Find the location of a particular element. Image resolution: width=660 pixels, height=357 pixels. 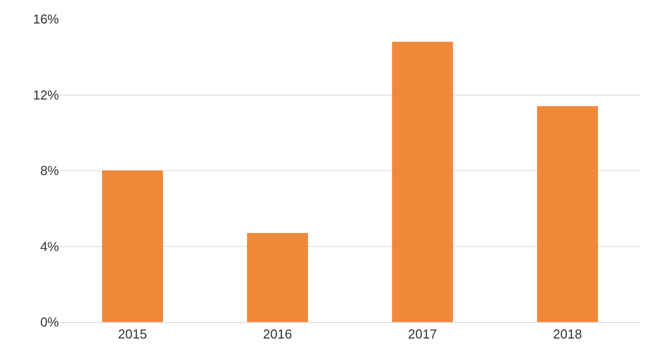

y-tick-label: 4% is located at coordinates (50, 246).